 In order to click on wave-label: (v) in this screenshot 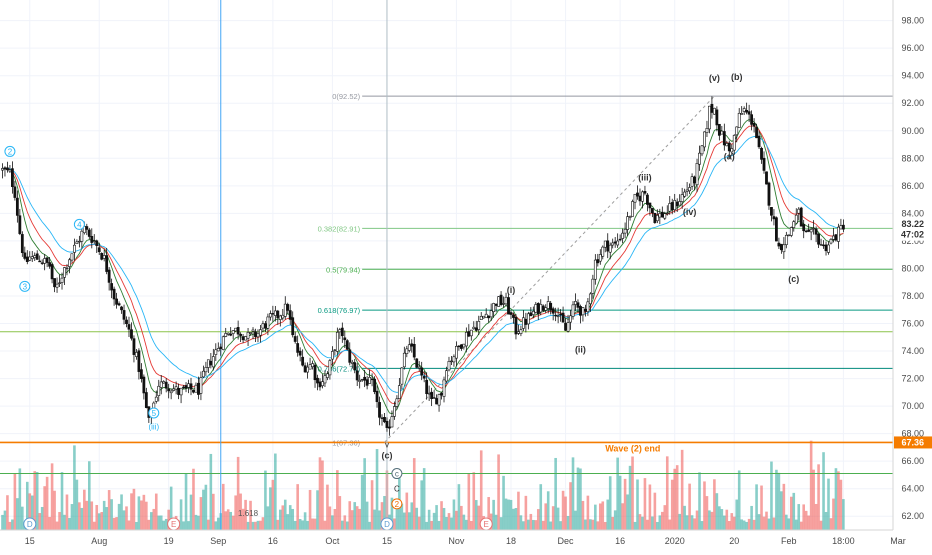, I will do `click(714, 78)`.